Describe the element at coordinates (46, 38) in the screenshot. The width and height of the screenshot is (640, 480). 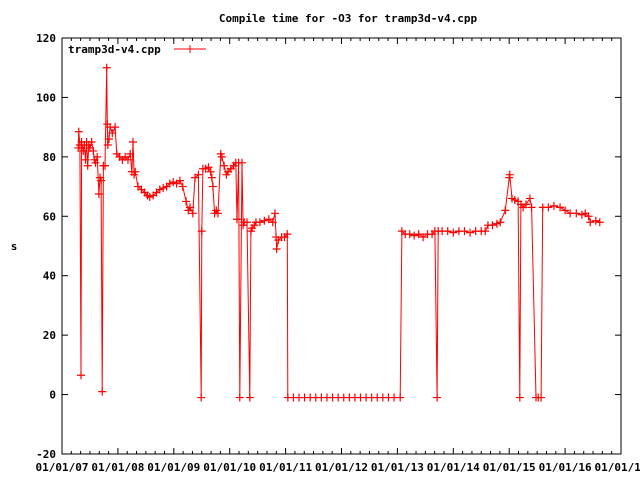
I see `y-tick-label: 120` at that location.